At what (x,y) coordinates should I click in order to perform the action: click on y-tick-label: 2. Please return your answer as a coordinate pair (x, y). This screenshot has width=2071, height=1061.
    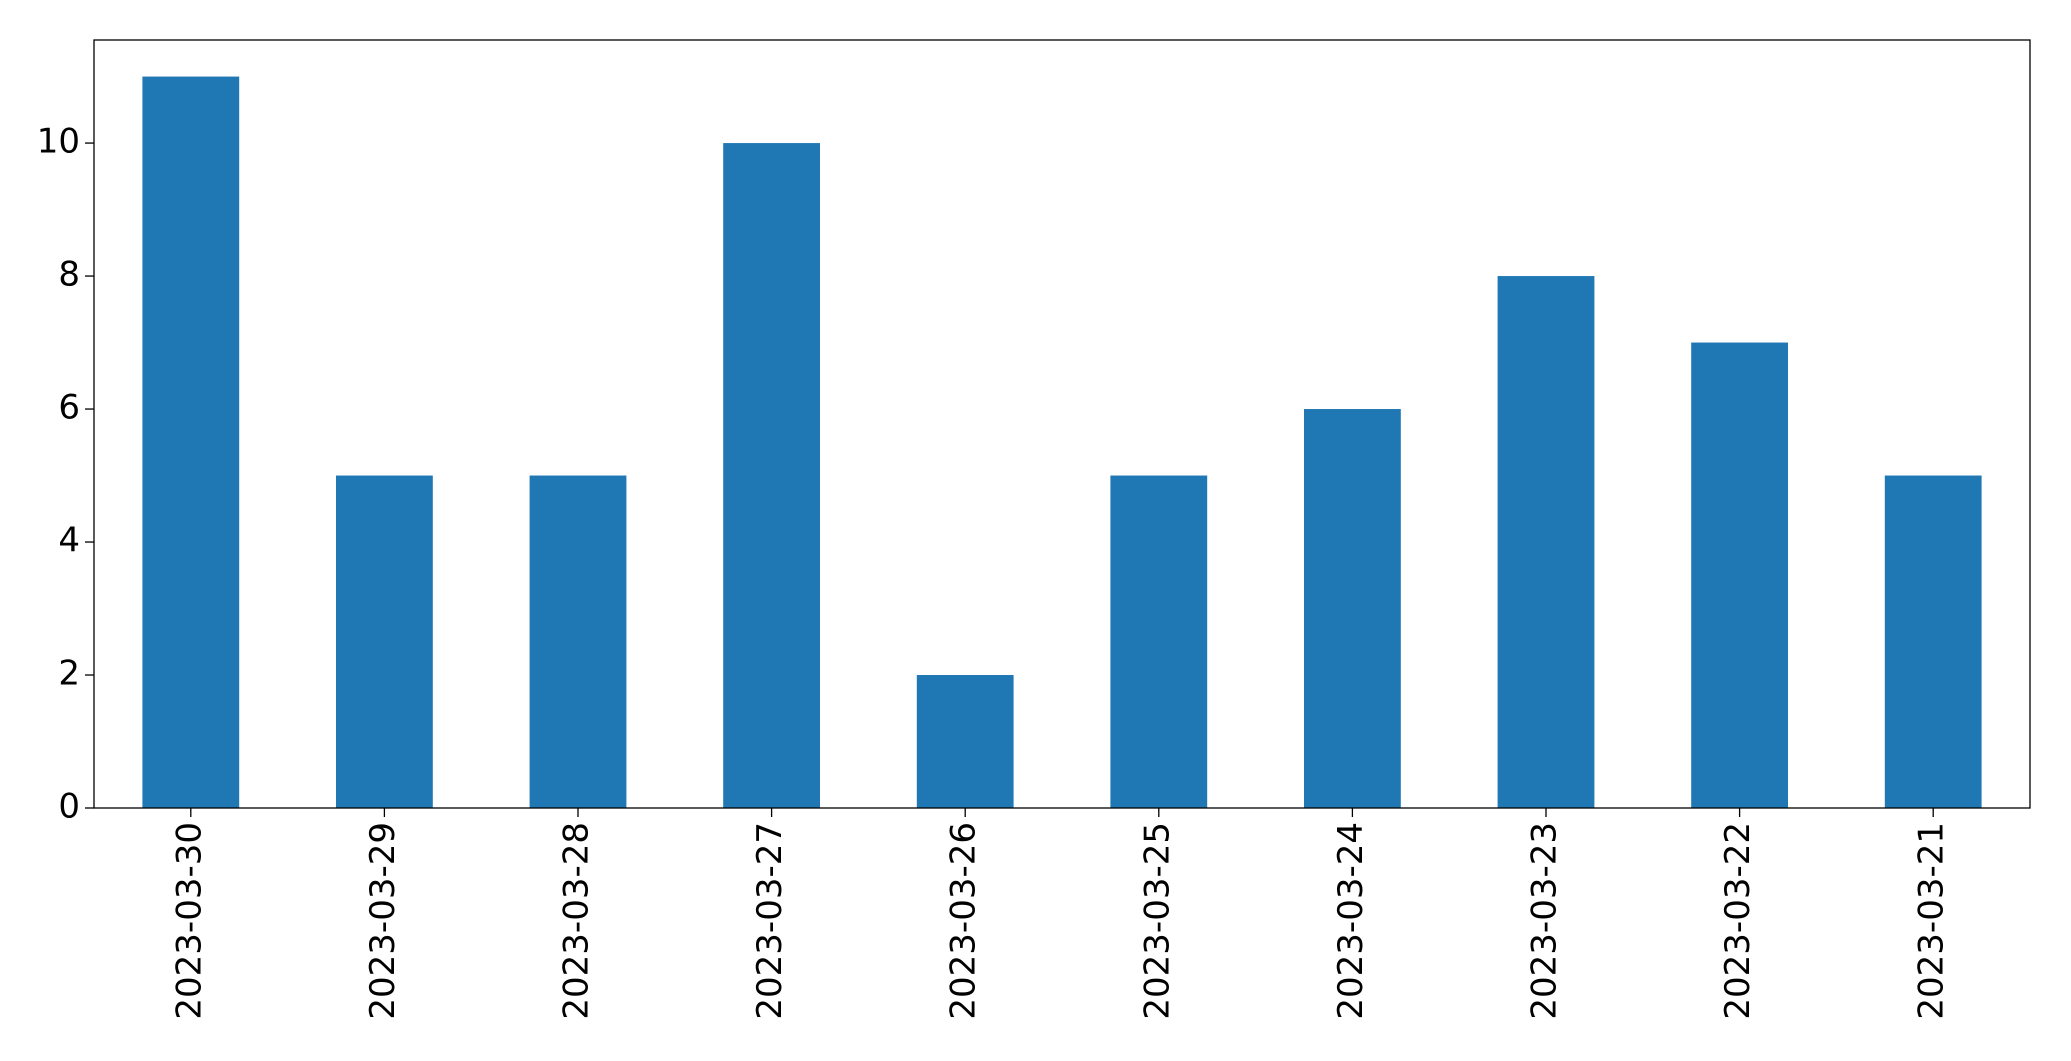
    Looking at the image, I should click on (69, 674).